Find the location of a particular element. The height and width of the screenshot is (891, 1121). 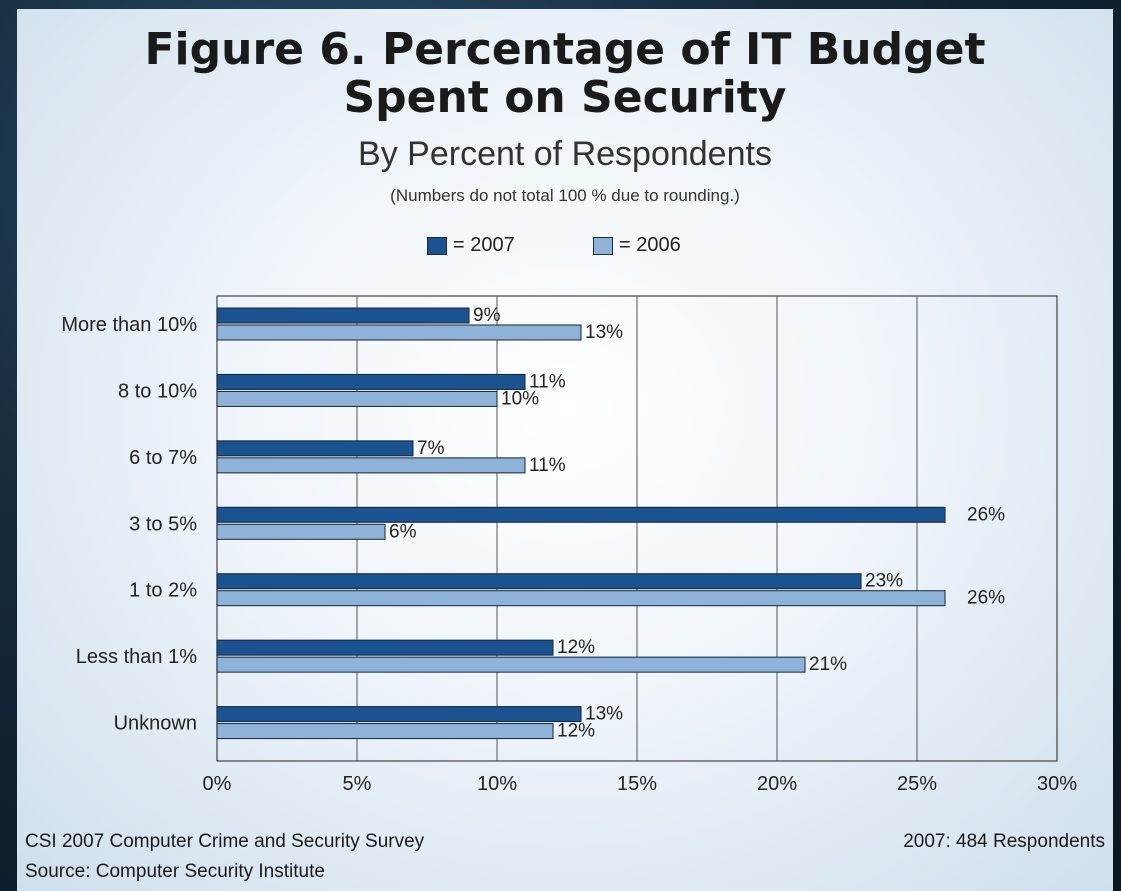

category-label: 6 to 7% is located at coordinates (163, 458).